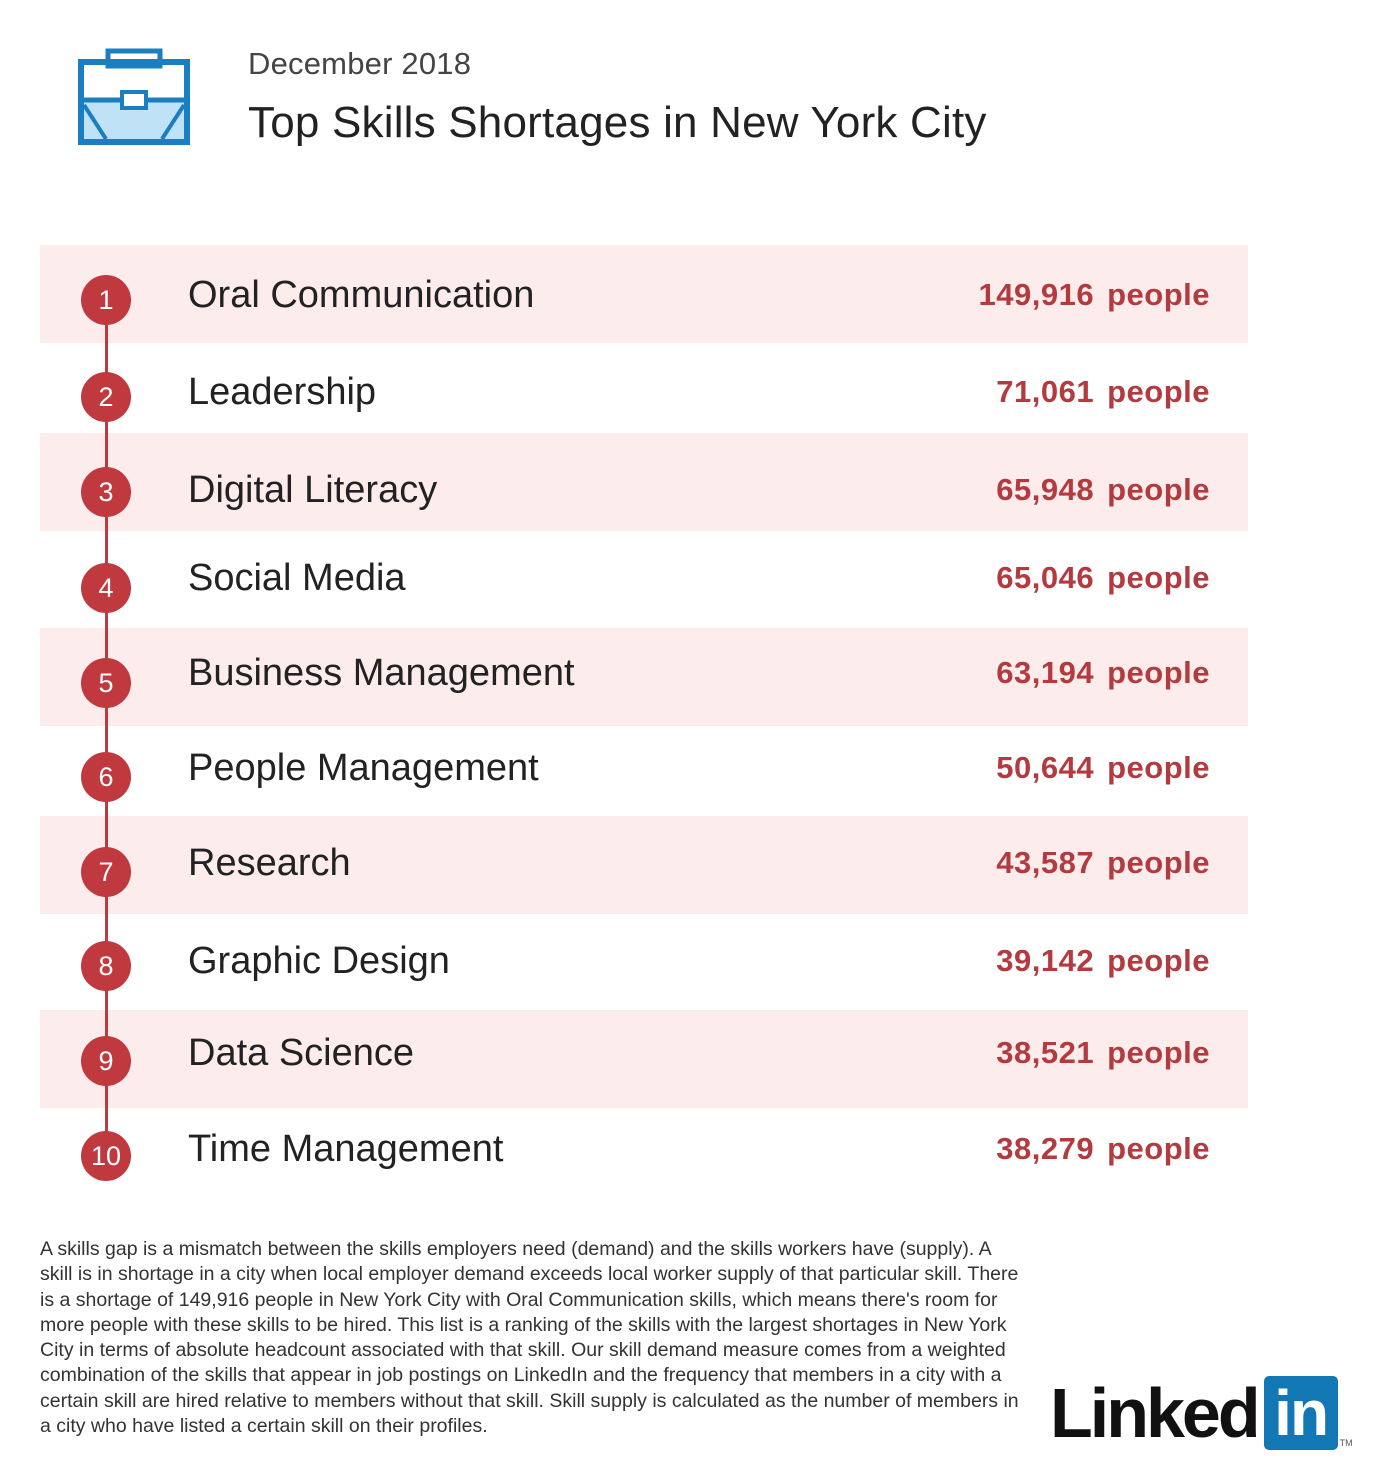 The image size is (1378, 1464). What do you see at coordinates (1103, 961) in the screenshot?
I see `shortage-value: 39,142 people` at bounding box center [1103, 961].